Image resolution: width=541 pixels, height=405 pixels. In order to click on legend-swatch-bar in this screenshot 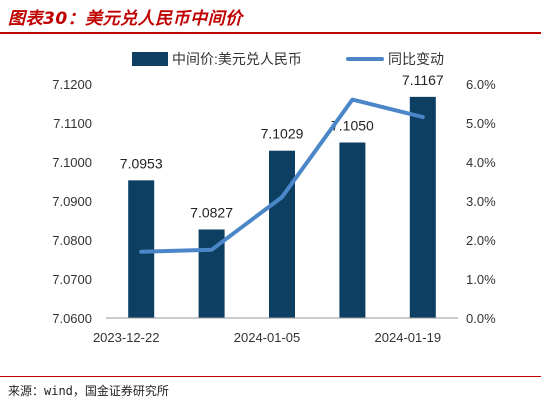, I will do `click(150, 59)`.